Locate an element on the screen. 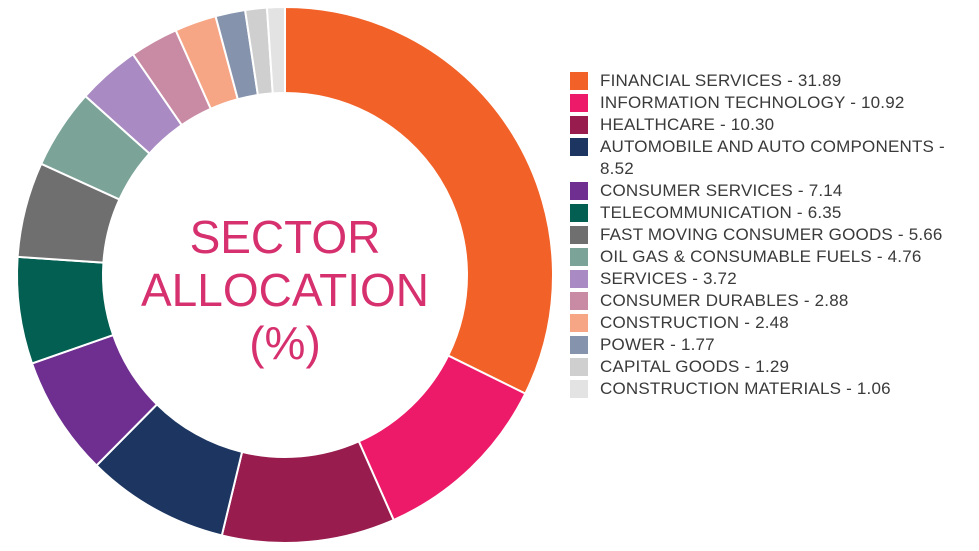 The width and height of the screenshot is (979, 551). legend-item: TELECOMMUNICATION - 6.35 is located at coordinates (770, 213).